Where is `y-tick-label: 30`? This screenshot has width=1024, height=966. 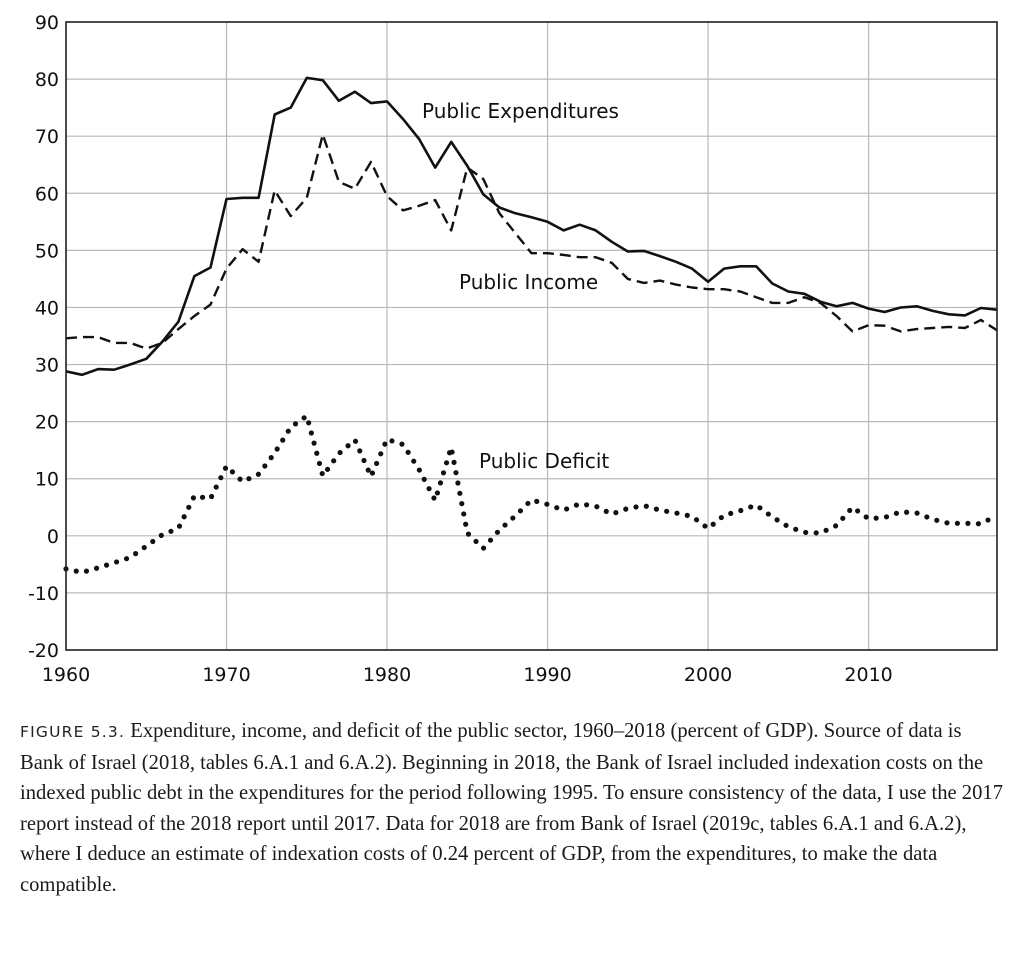 y-tick-label: 30 is located at coordinates (47, 366).